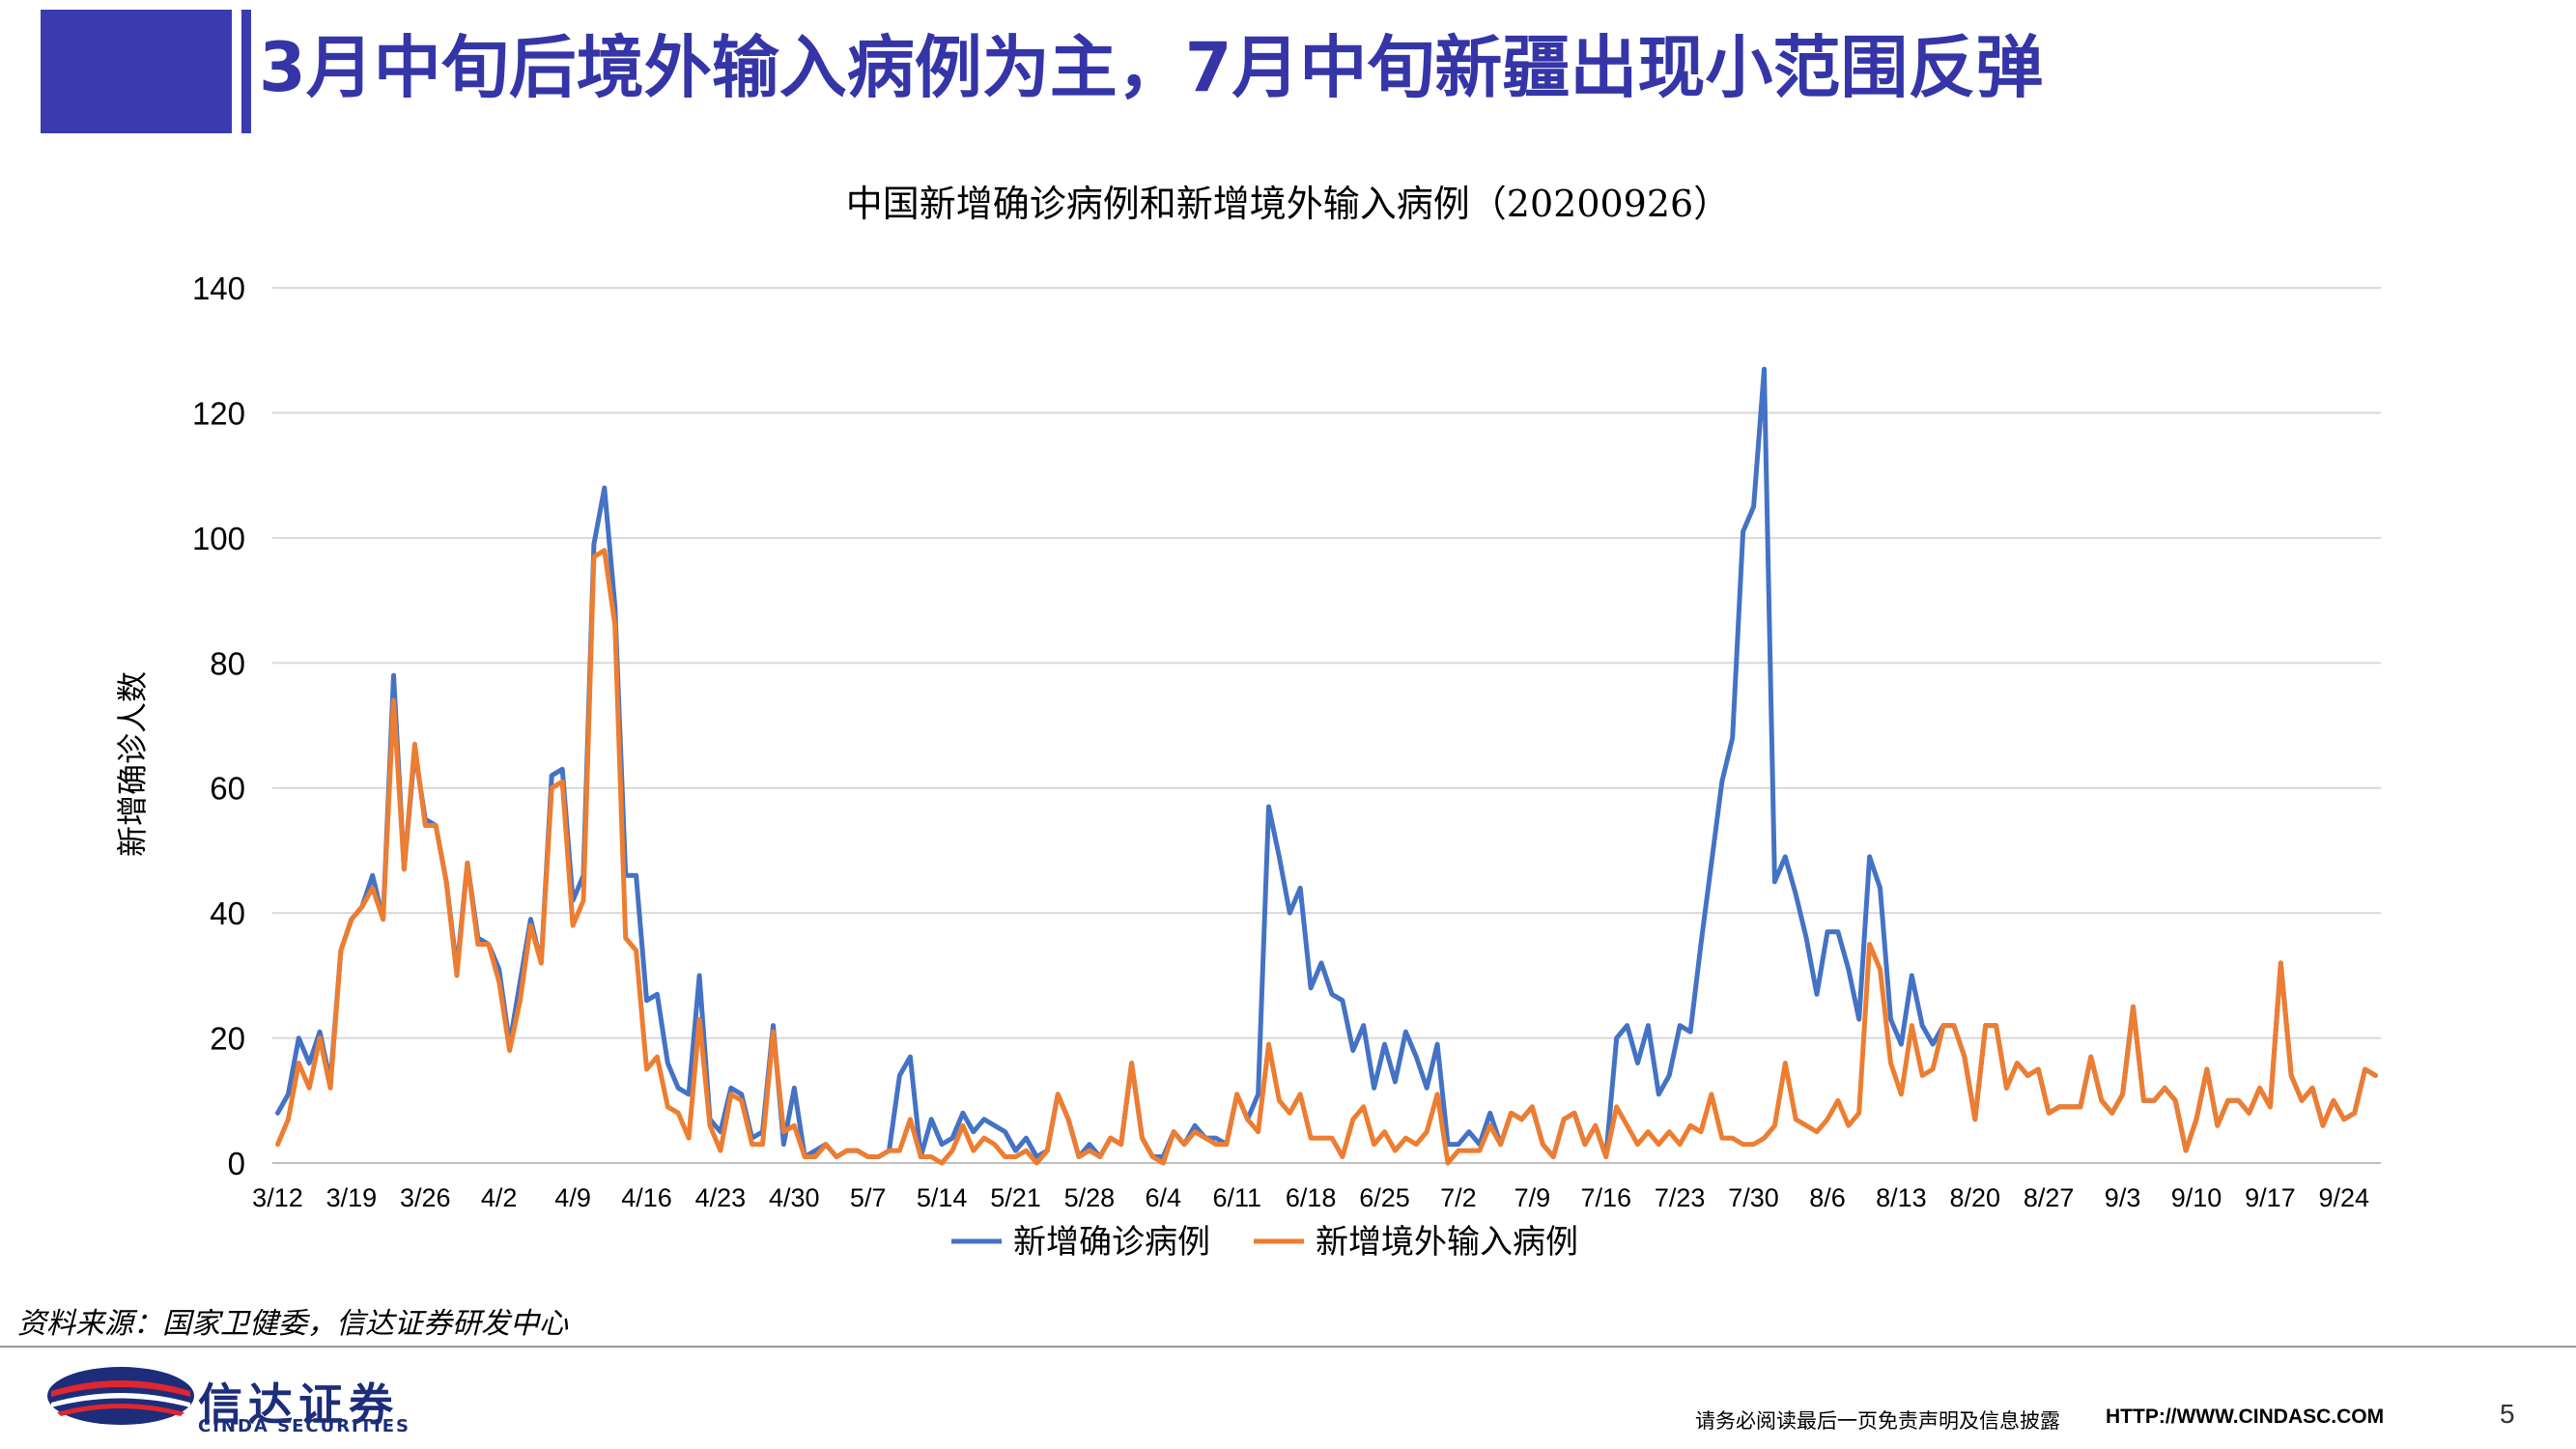 The height and width of the screenshot is (1449, 2576). Describe the element at coordinates (304, 1426) in the screenshot. I see `brand-name-en: CINDA SECURITIES` at that location.